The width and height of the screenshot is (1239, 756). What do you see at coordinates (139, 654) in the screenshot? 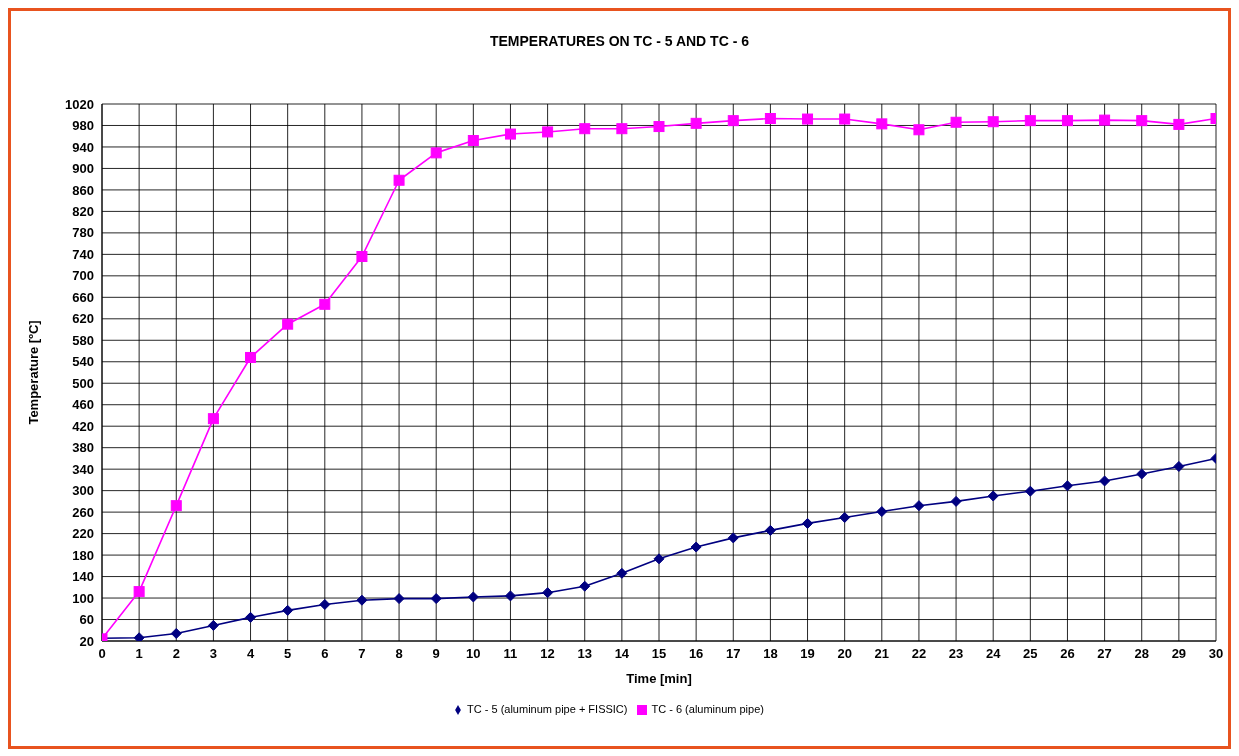
I see `x-tick-label: 1` at bounding box center [139, 654].